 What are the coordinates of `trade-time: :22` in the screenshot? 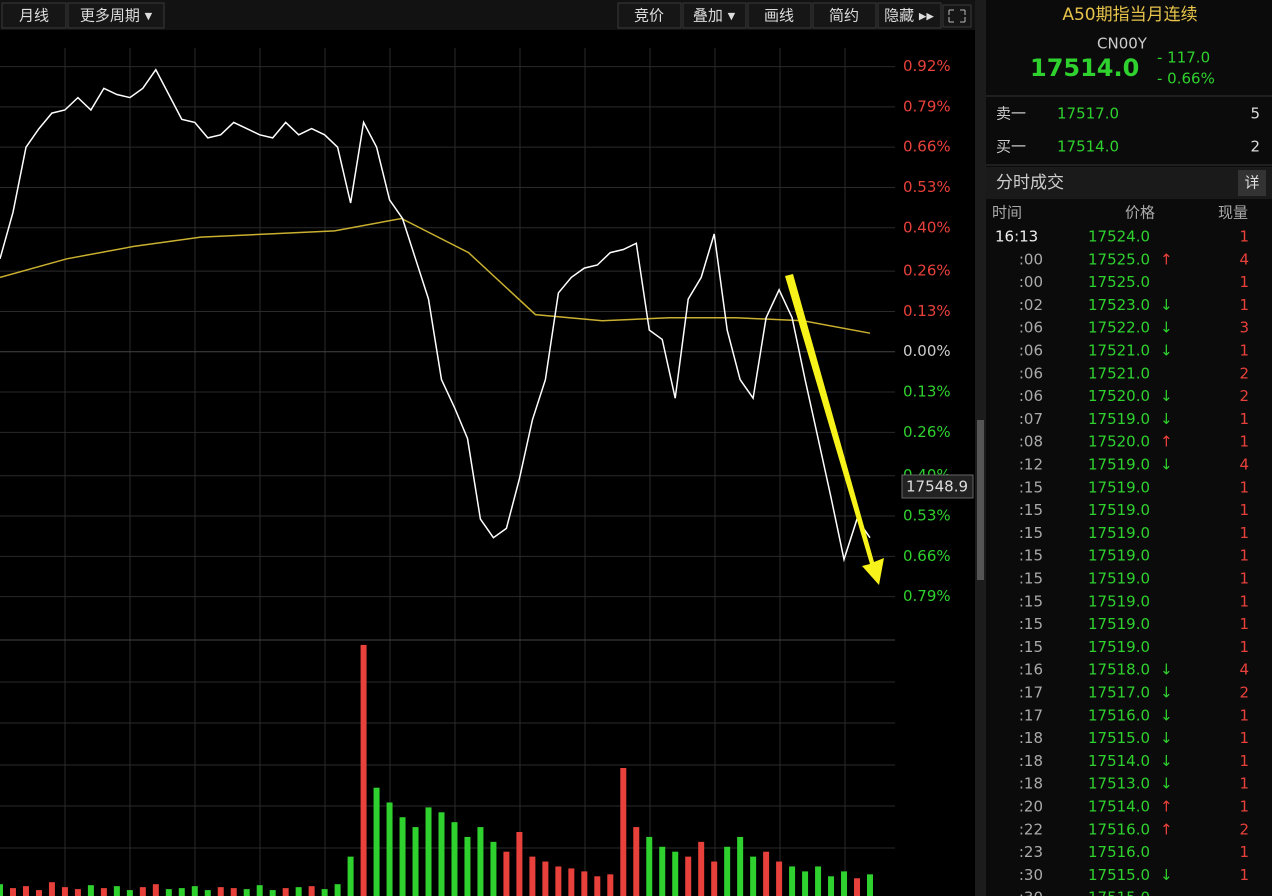 It's located at (1031, 829).